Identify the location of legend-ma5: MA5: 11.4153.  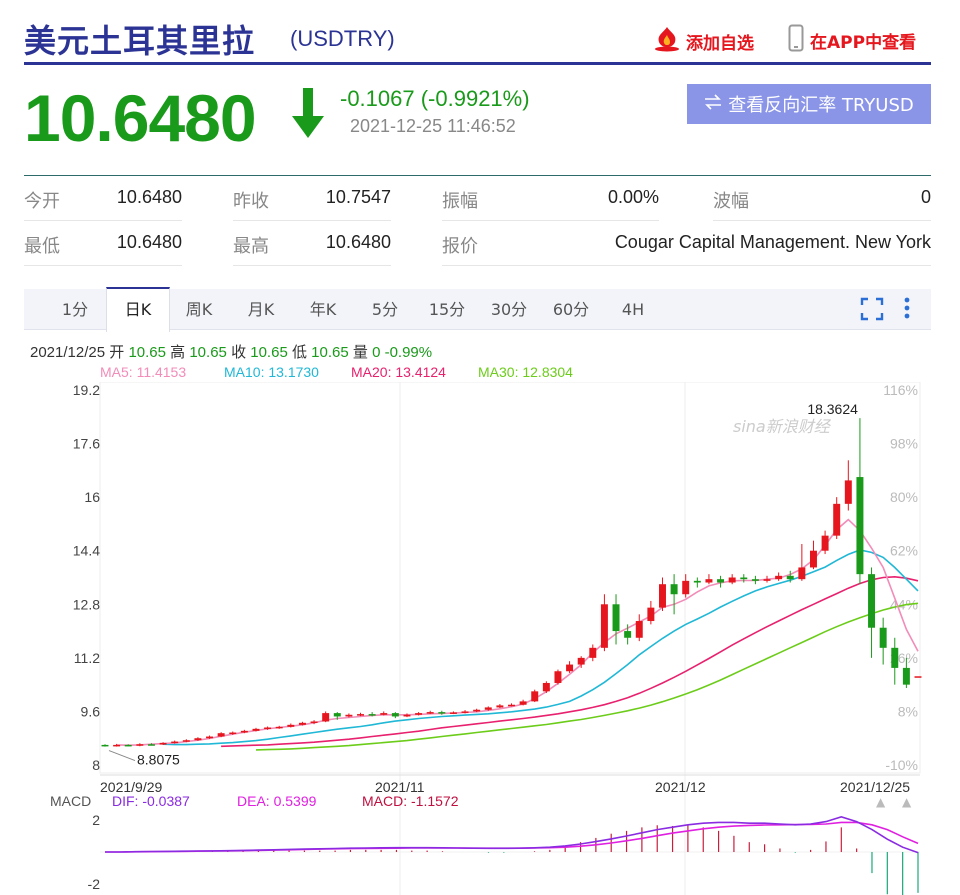
(143, 372).